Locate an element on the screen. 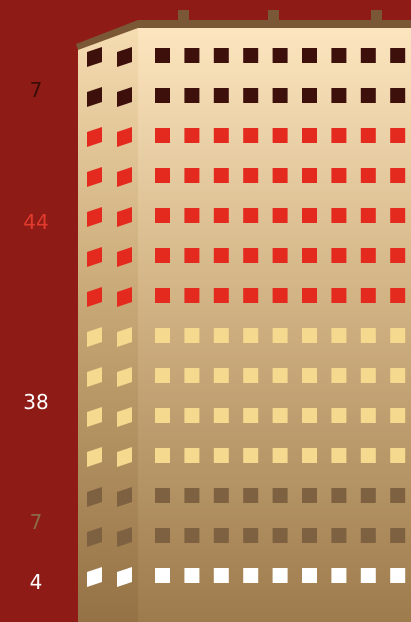  segment-value-label: 7 is located at coordinates (36, 90).